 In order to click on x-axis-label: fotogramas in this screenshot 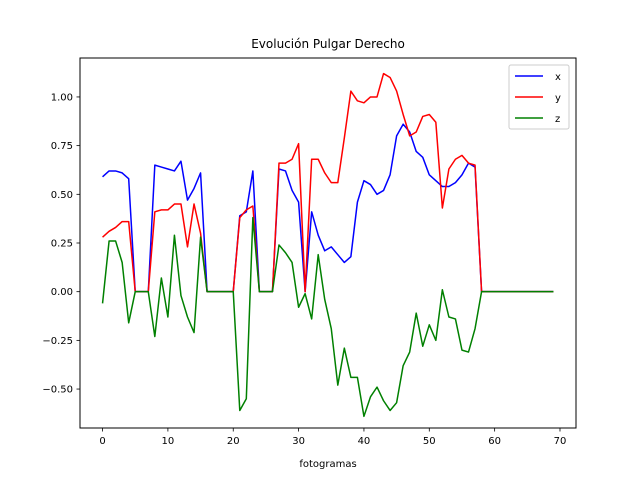, I will do `click(327, 464)`.